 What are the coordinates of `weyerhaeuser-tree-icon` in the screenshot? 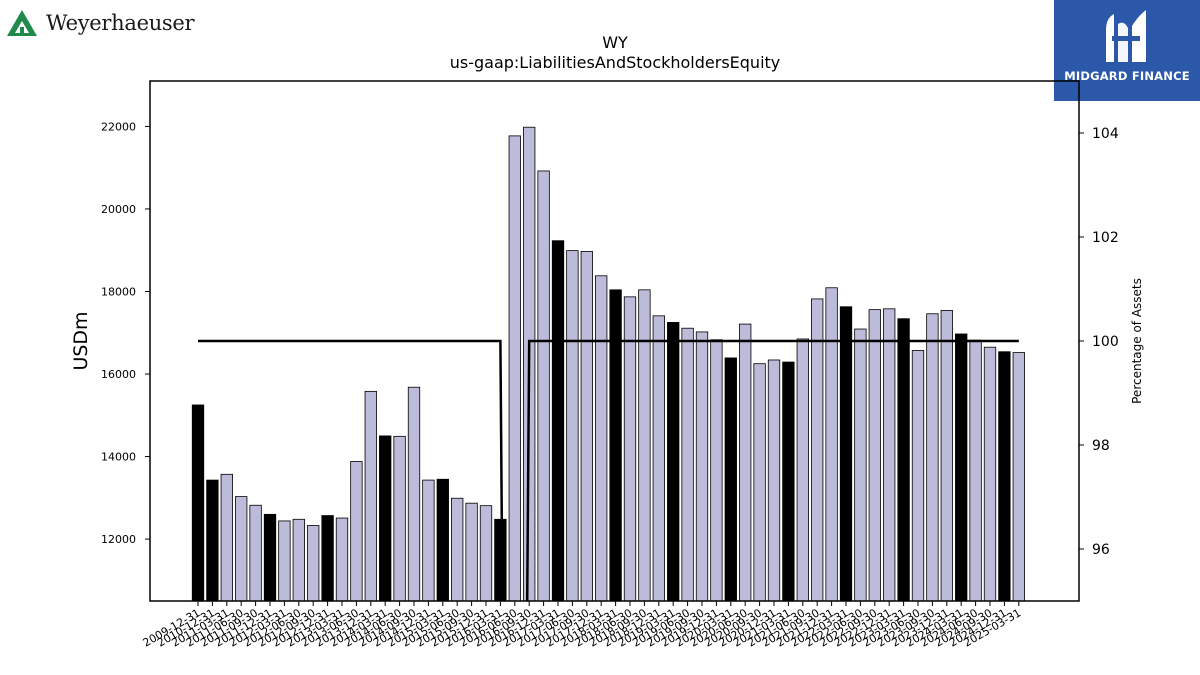 It's located at (22, 23).